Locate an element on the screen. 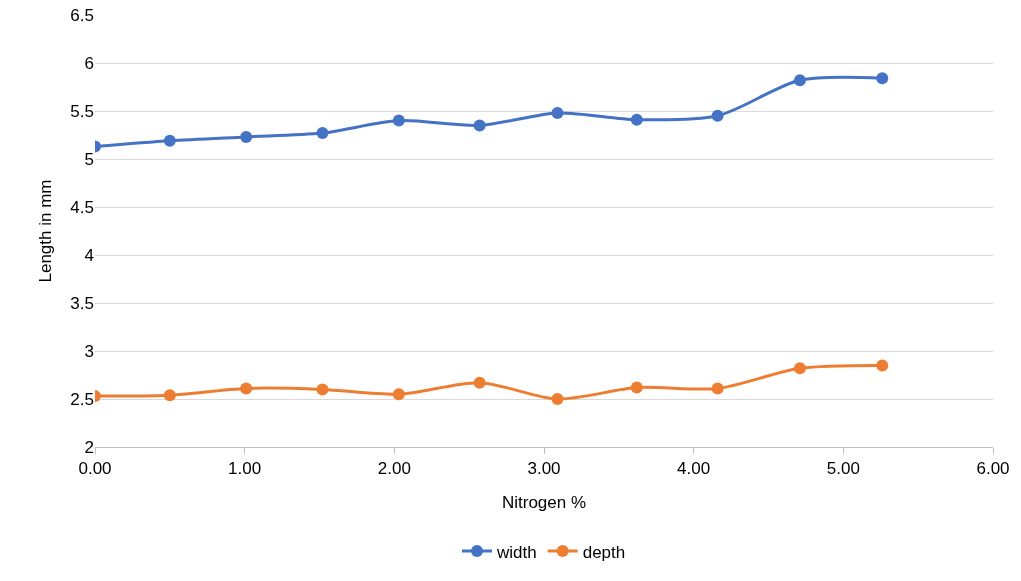  y-axis-title: Length in mm is located at coordinates (45, 231).